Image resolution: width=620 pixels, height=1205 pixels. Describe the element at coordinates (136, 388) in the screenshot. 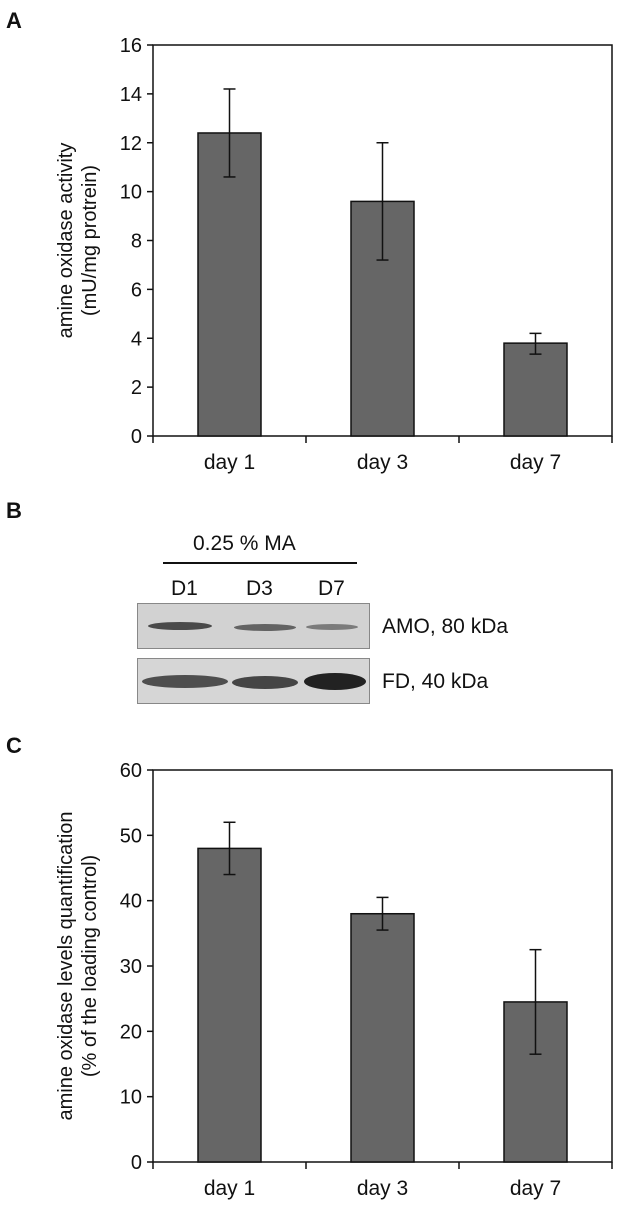

I see `y-tick-label: 2` at that location.